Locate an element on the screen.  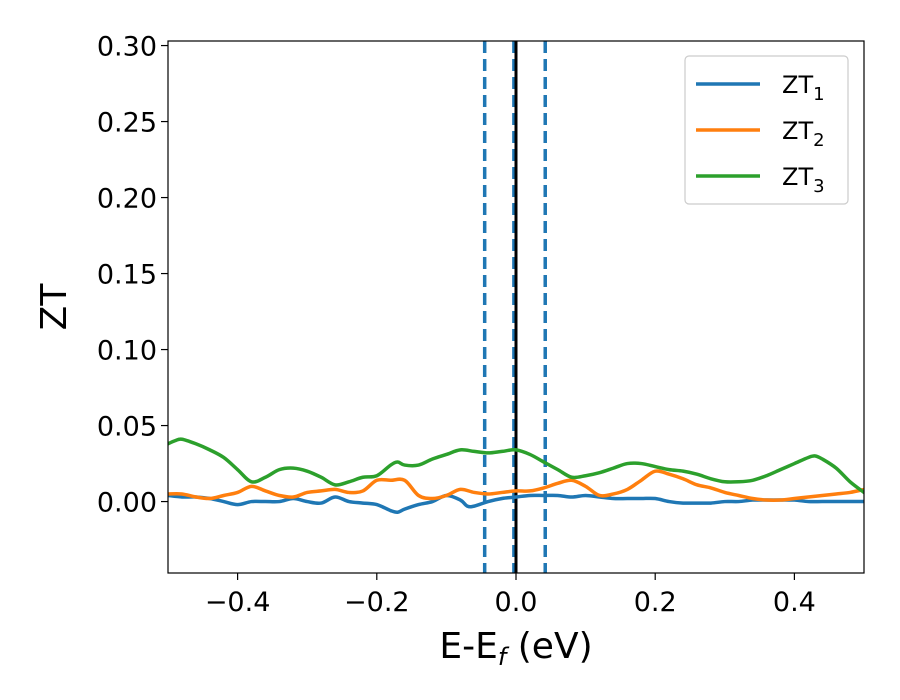
legend-label-zt1: ZT1 is located at coordinates (803, 88).